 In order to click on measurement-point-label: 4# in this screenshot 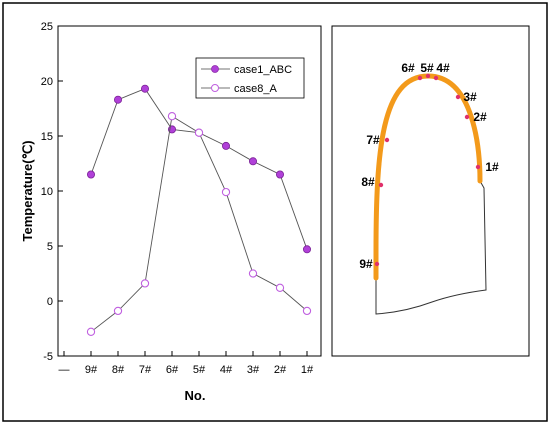, I will do `click(443, 68)`.